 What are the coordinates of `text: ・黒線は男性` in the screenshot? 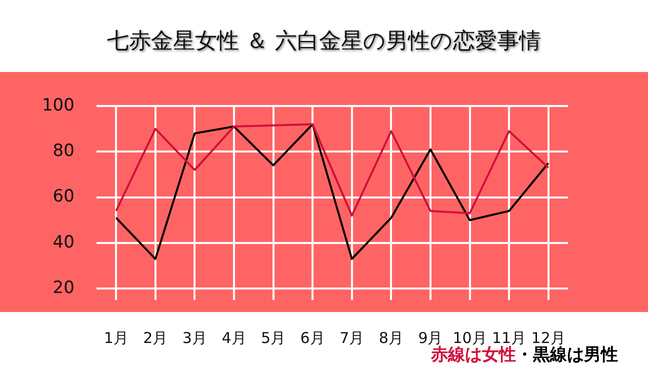 It's located at (567, 355).